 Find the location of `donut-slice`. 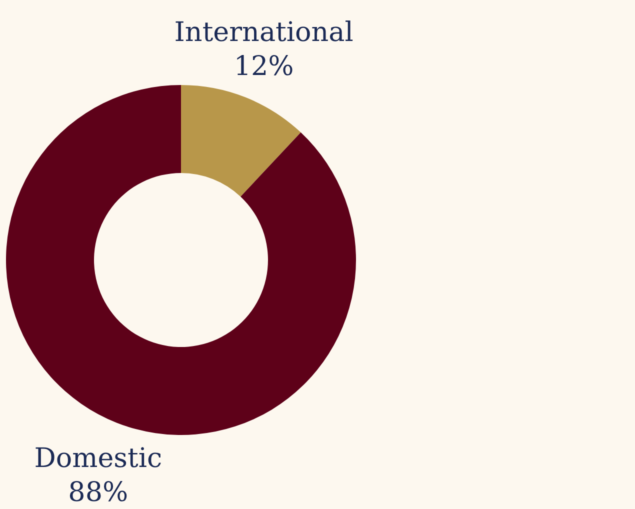

donut-slice is located at coordinates (241, 141).